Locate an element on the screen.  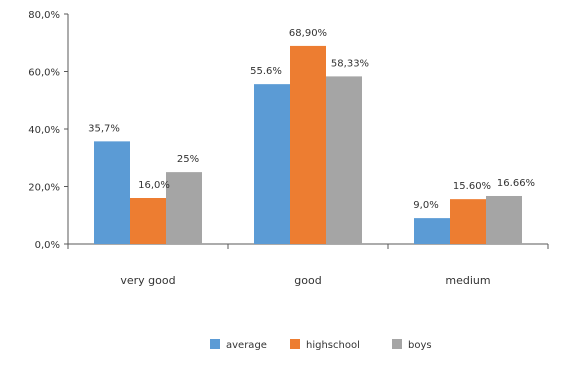
category-labels: very good good medium is located at coordinates (305, 280).